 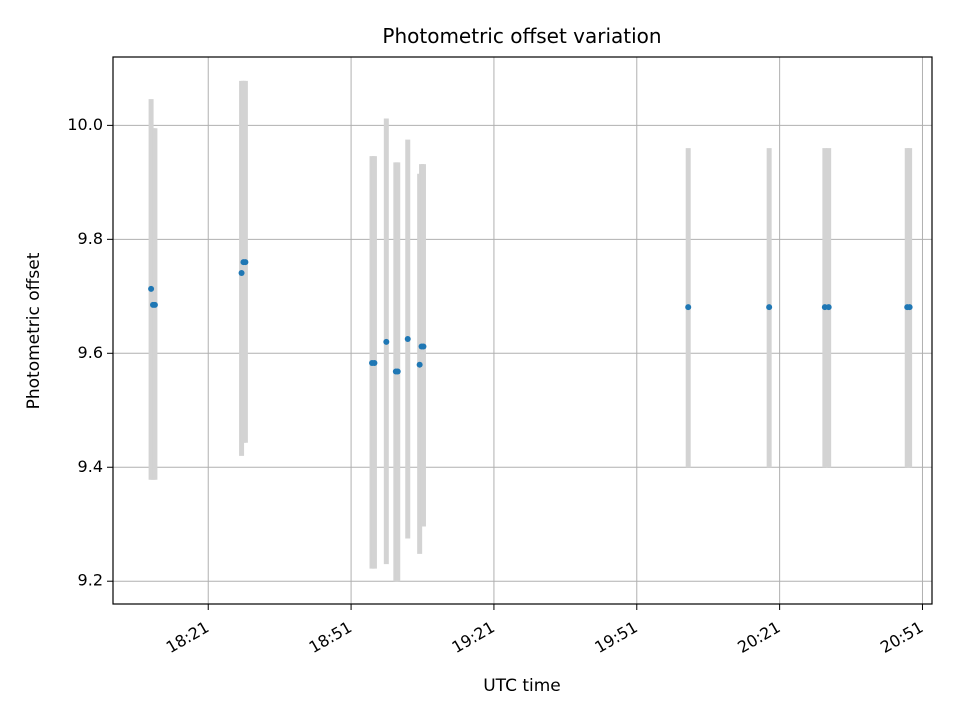 What do you see at coordinates (90, 466) in the screenshot?
I see `y-tick-label: 9.4` at bounding box center [90, 466].